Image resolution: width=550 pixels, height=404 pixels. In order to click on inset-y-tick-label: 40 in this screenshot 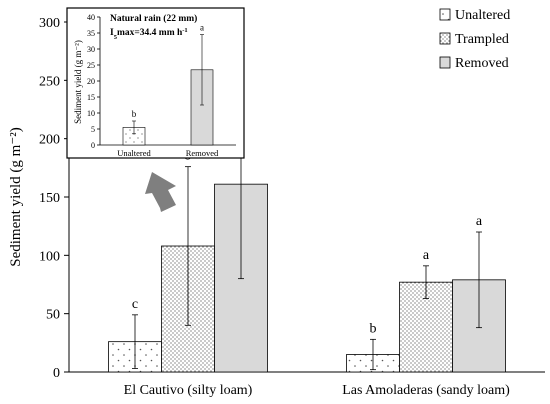, I will do `click(91, 17)`.